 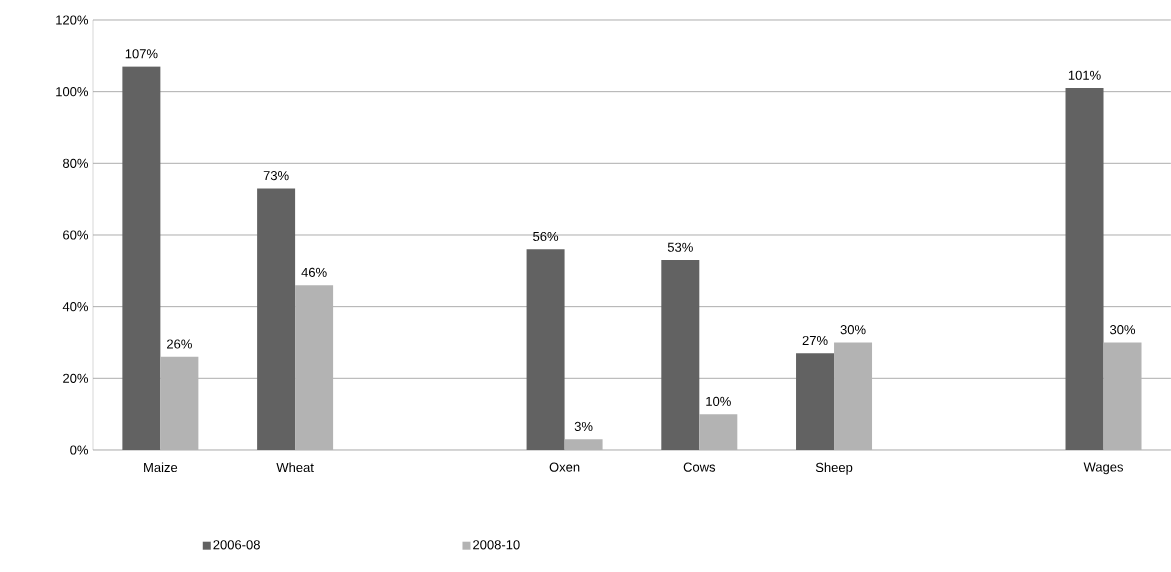 I want to click on data-label: 53%, so click(x=680, y=247).